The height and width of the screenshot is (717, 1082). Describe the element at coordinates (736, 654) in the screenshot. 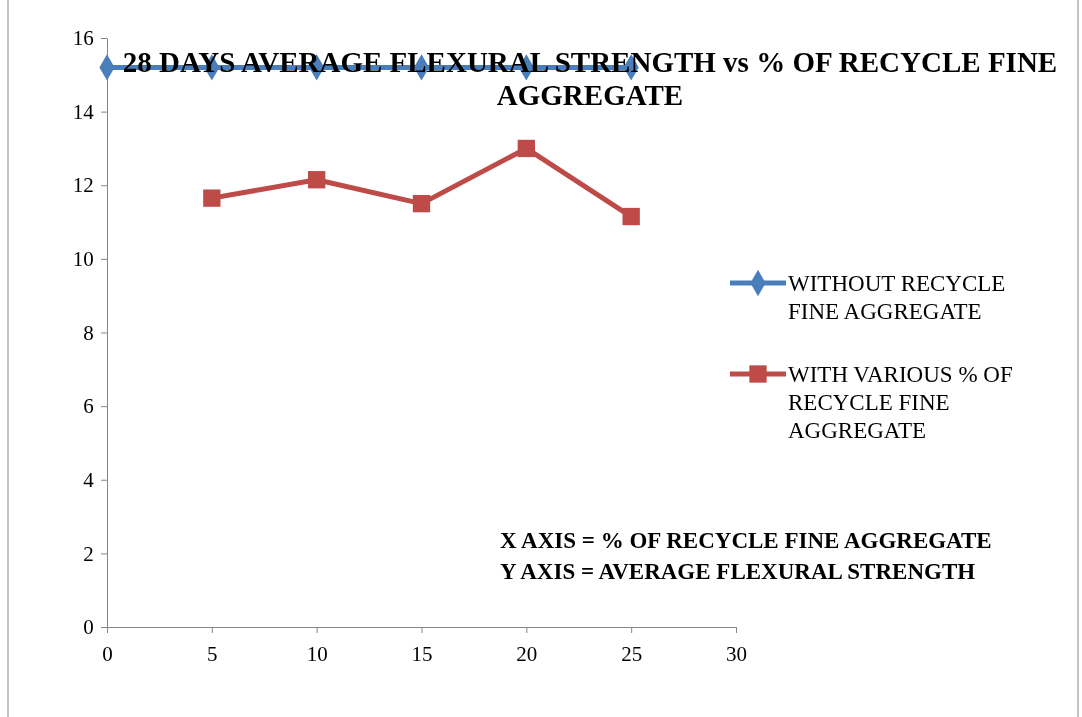

I see `x-tick-label: 30` at that location.